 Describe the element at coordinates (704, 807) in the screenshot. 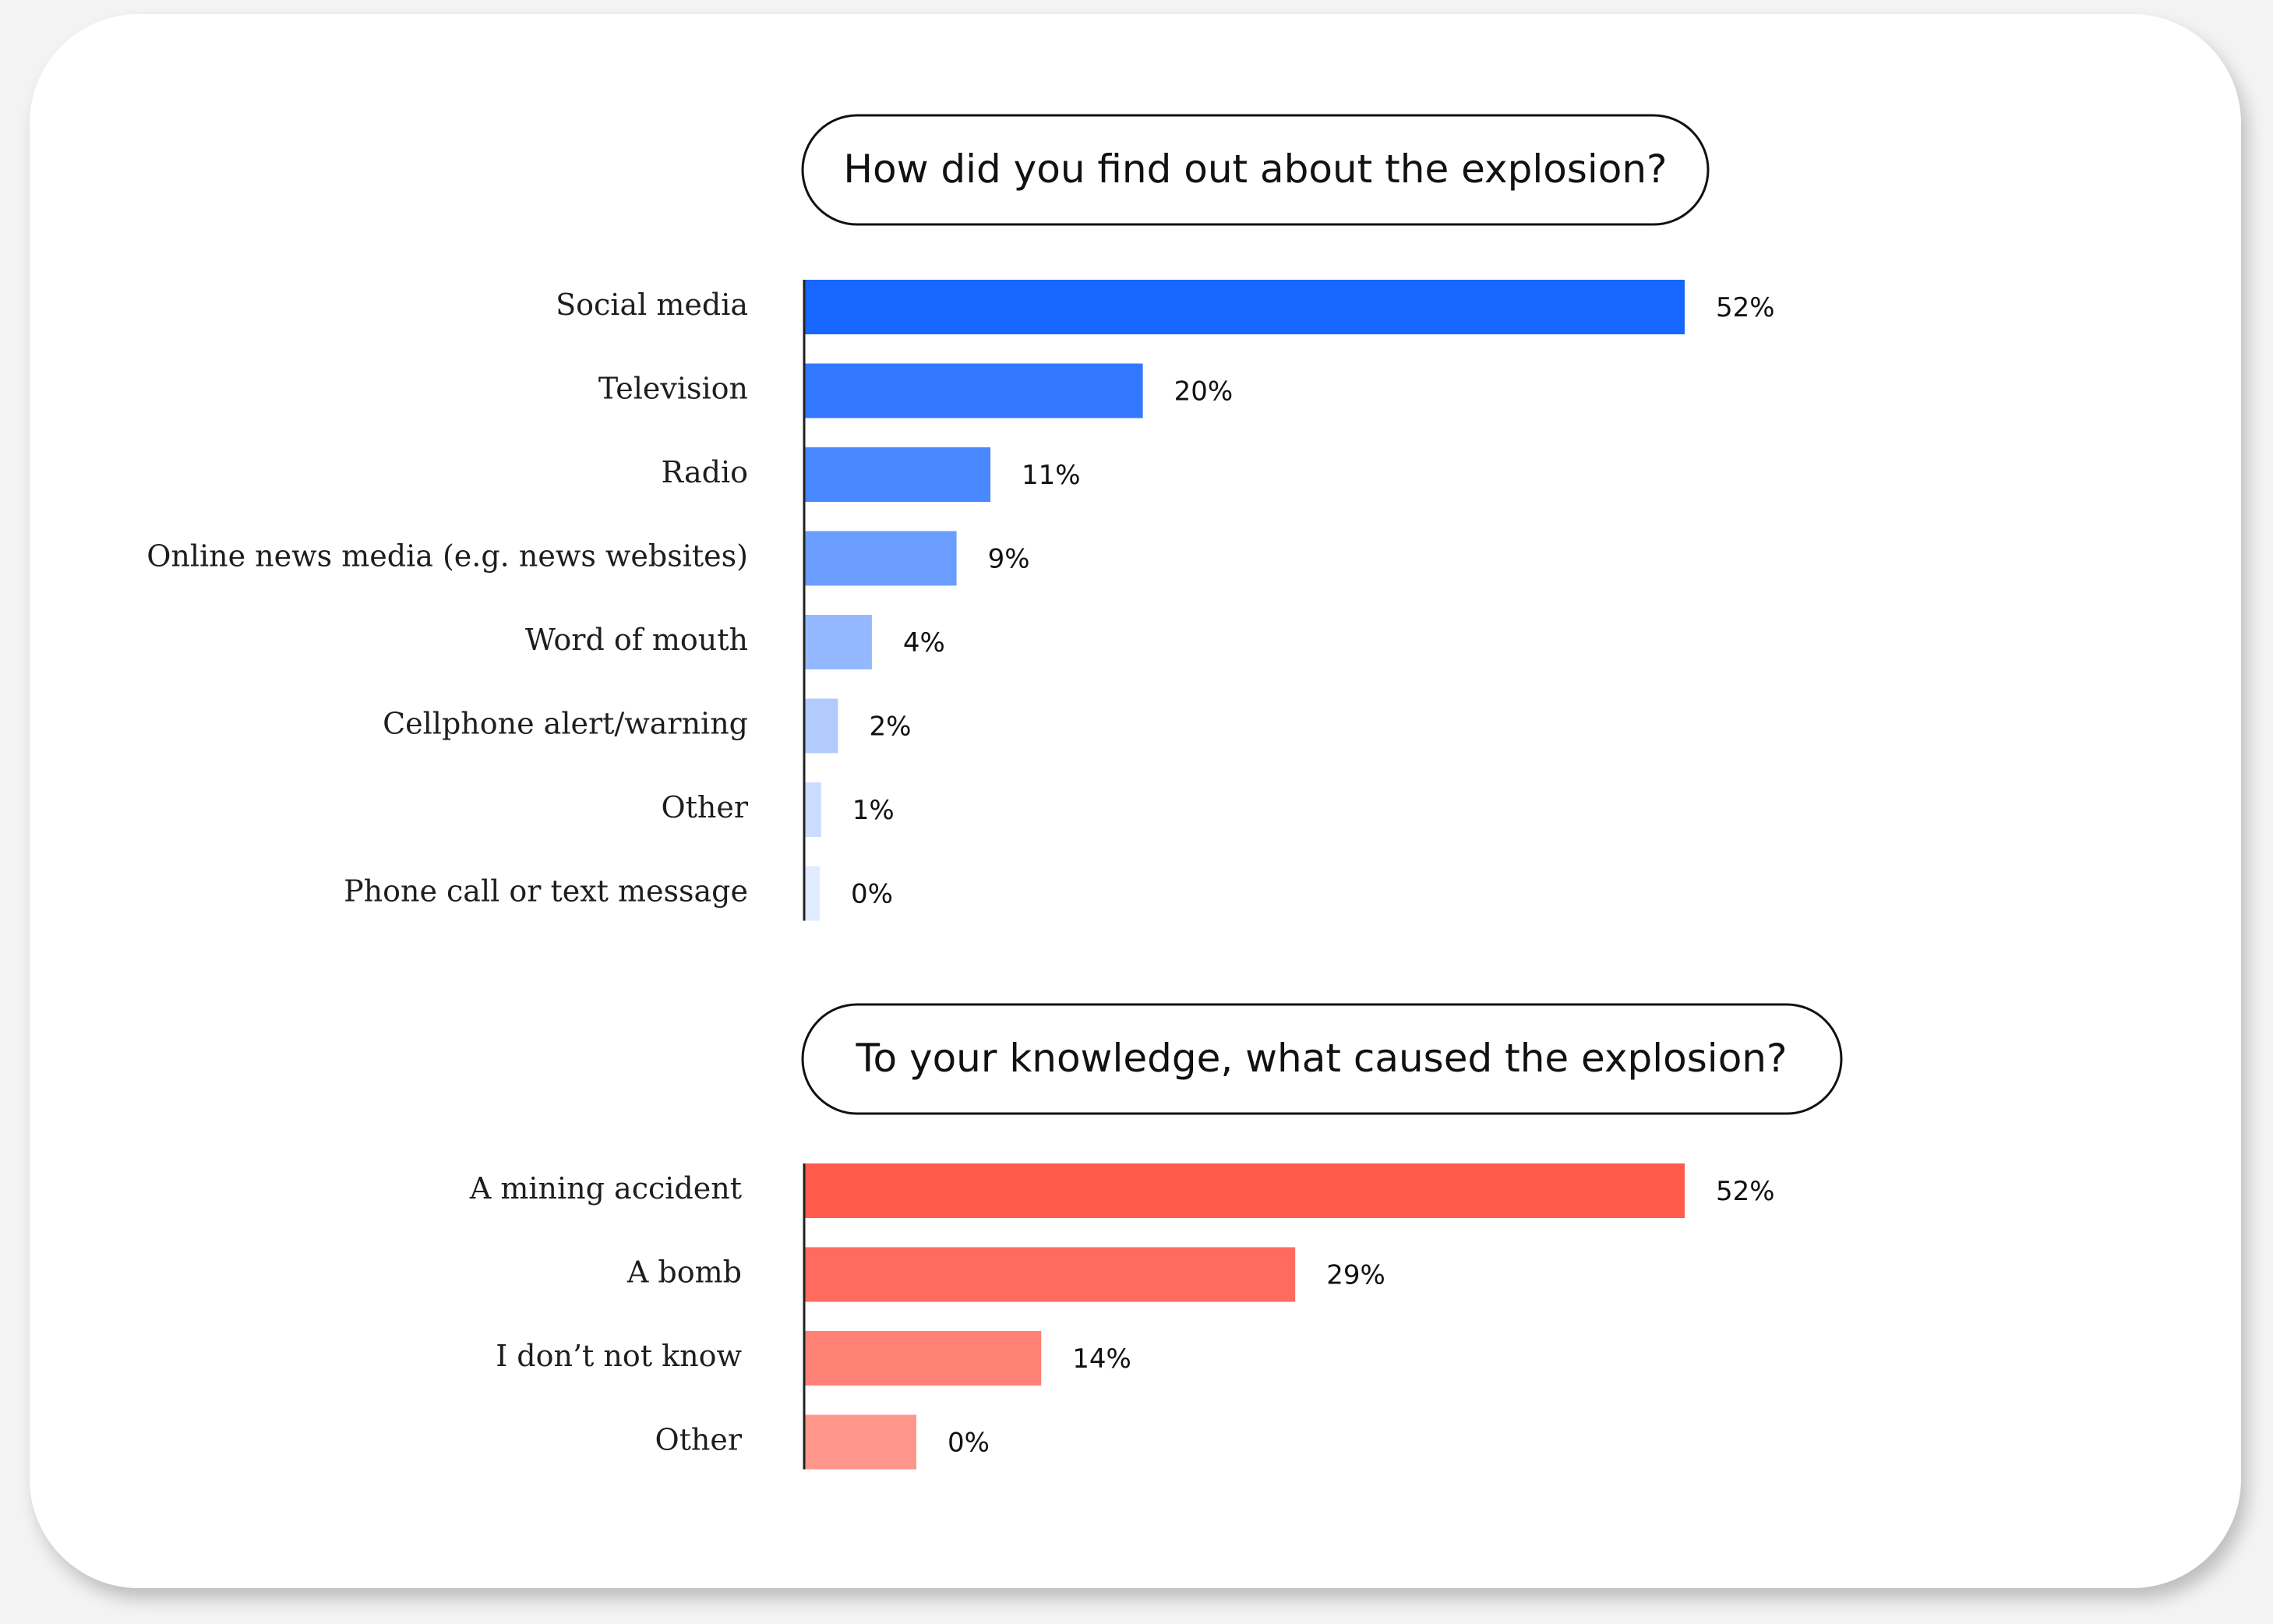

I see `category-label-1-7: Other` at that location.